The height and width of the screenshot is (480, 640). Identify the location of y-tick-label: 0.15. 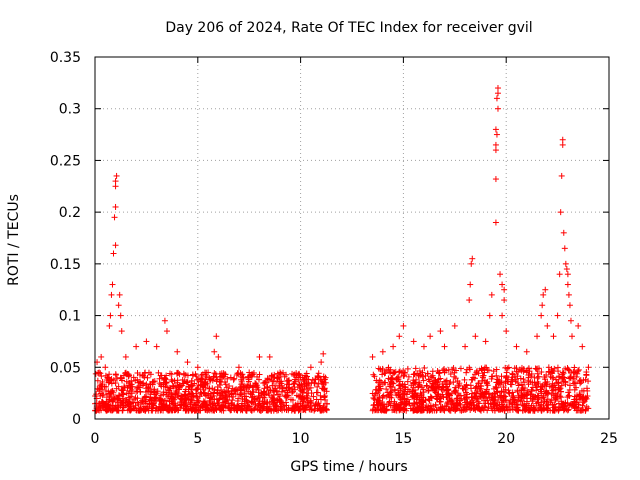
(65, 265).